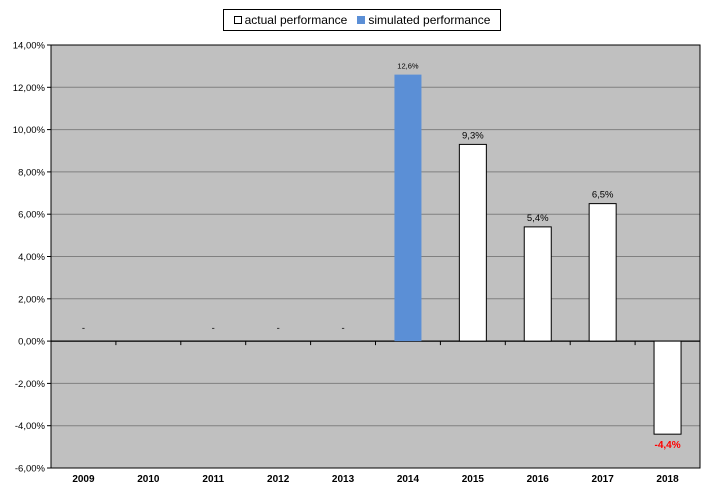  I want to click on legend-swatch-actual, so click(237, 20).